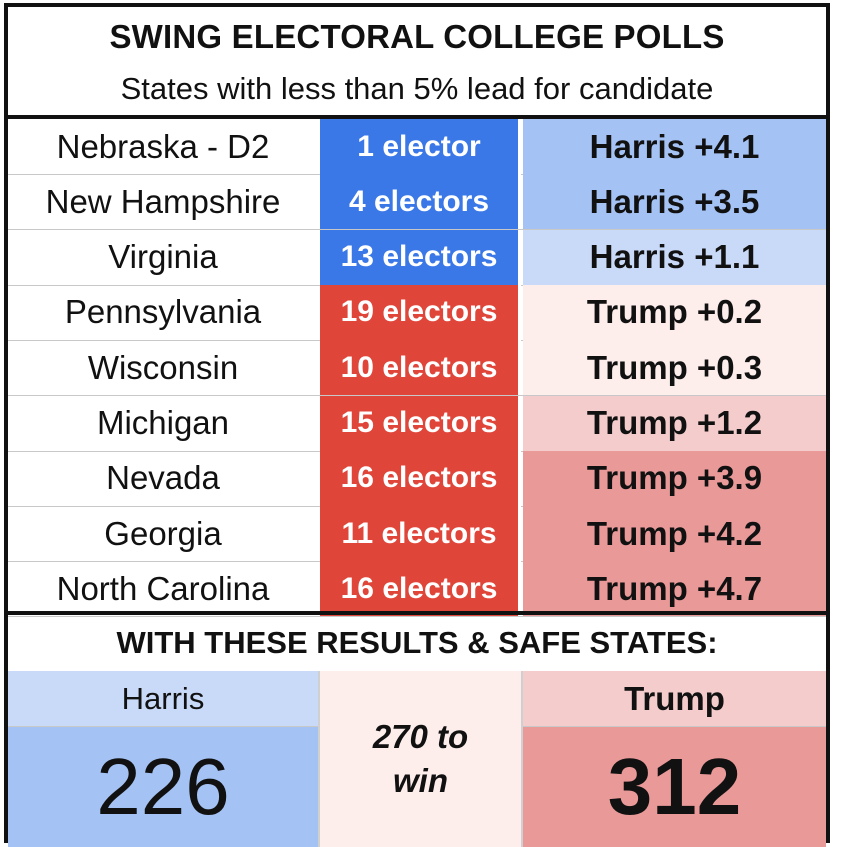 This screenshot has height=847, width=846. I want to click on table-row: Virginia 13 electors Harris +1.1, so click(417, 257).